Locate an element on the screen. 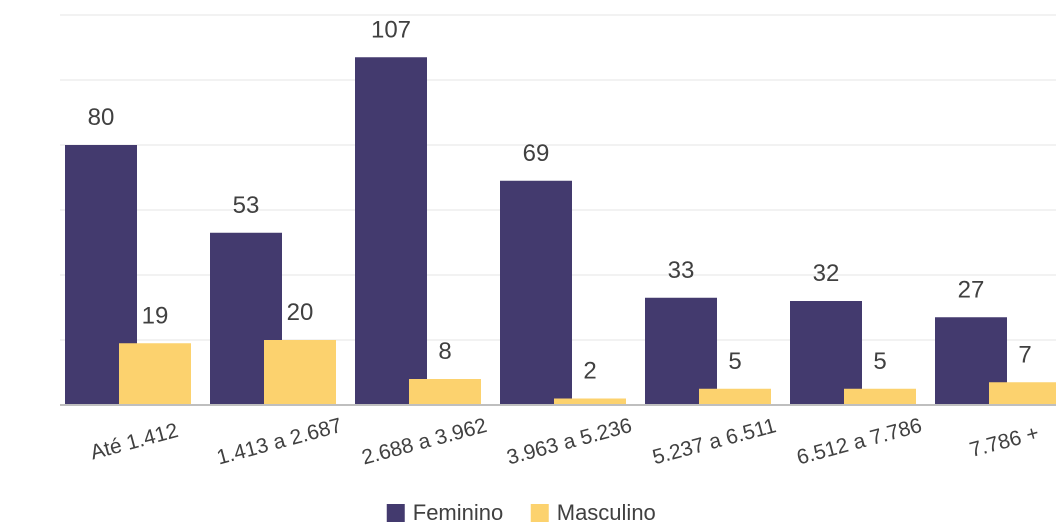 This screenshot has width=1056, height=531. data-label: 32 is located at coordinates (826, 273).